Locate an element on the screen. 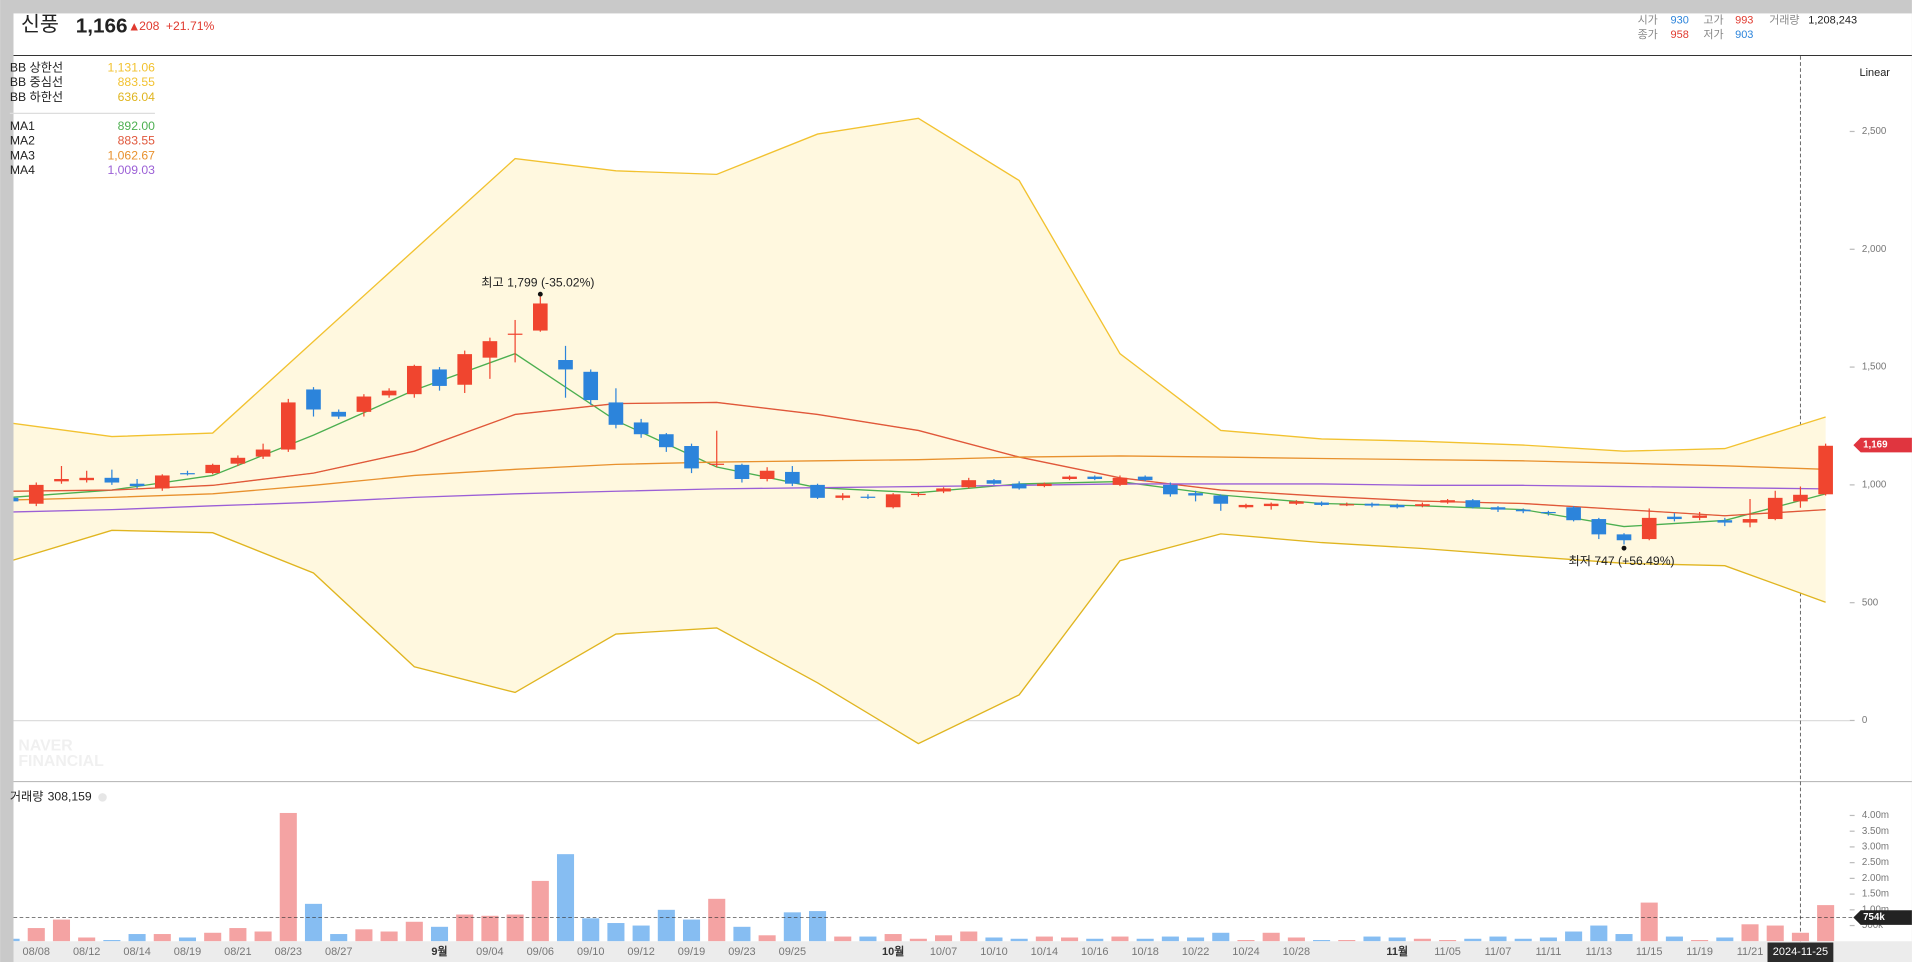 The height and width of the screenshot is (962, 1912). stat-label: 거래량 is located at coordinates (1784, 20).